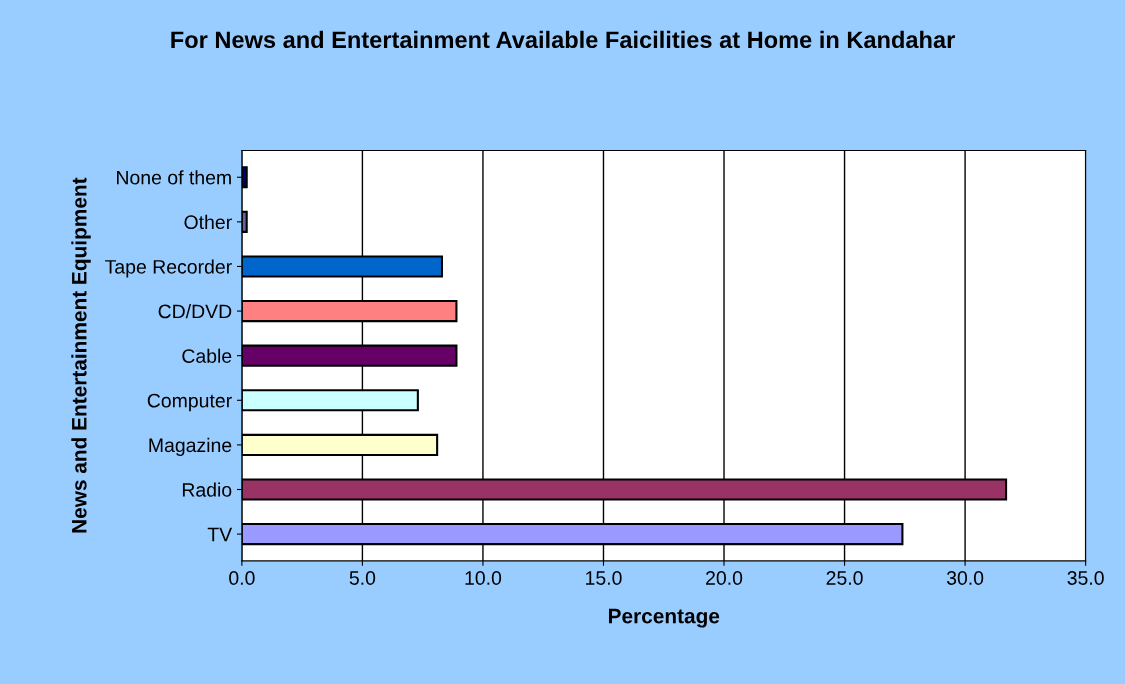  Describe the element at coordinates (965, 578) in the screenshot. I see `x-tick-label: 30.0` at that location.